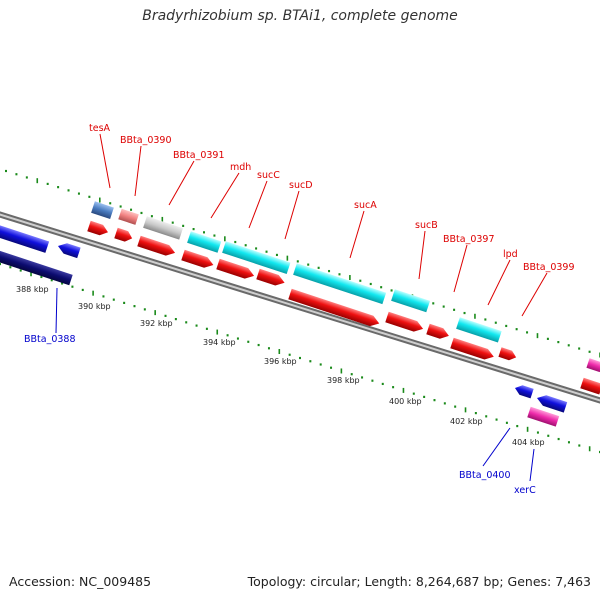  I want to click on feature-BBta_0391-shape, so click(163, 228).